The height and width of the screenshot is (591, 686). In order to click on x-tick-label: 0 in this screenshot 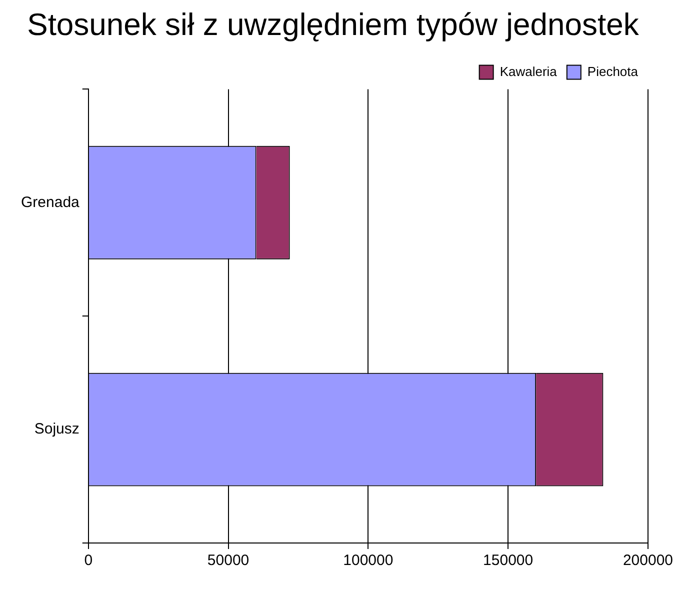, I will do `click(88, 561)`.